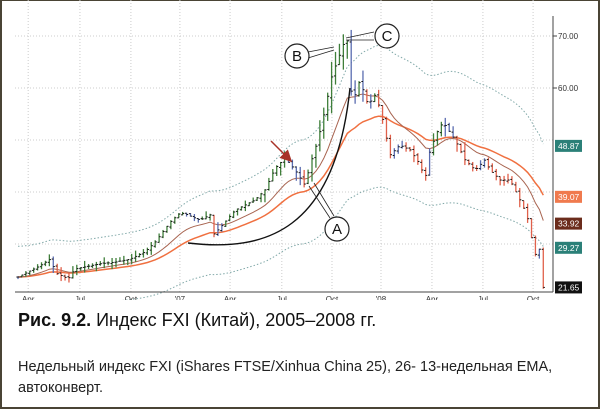 This screenshot has height=410, width=600. What do you see at coordinates (55, 320) in the screenshot?
I see `figure-label: Рис. 9.2.` at bounding box center [55, 320].